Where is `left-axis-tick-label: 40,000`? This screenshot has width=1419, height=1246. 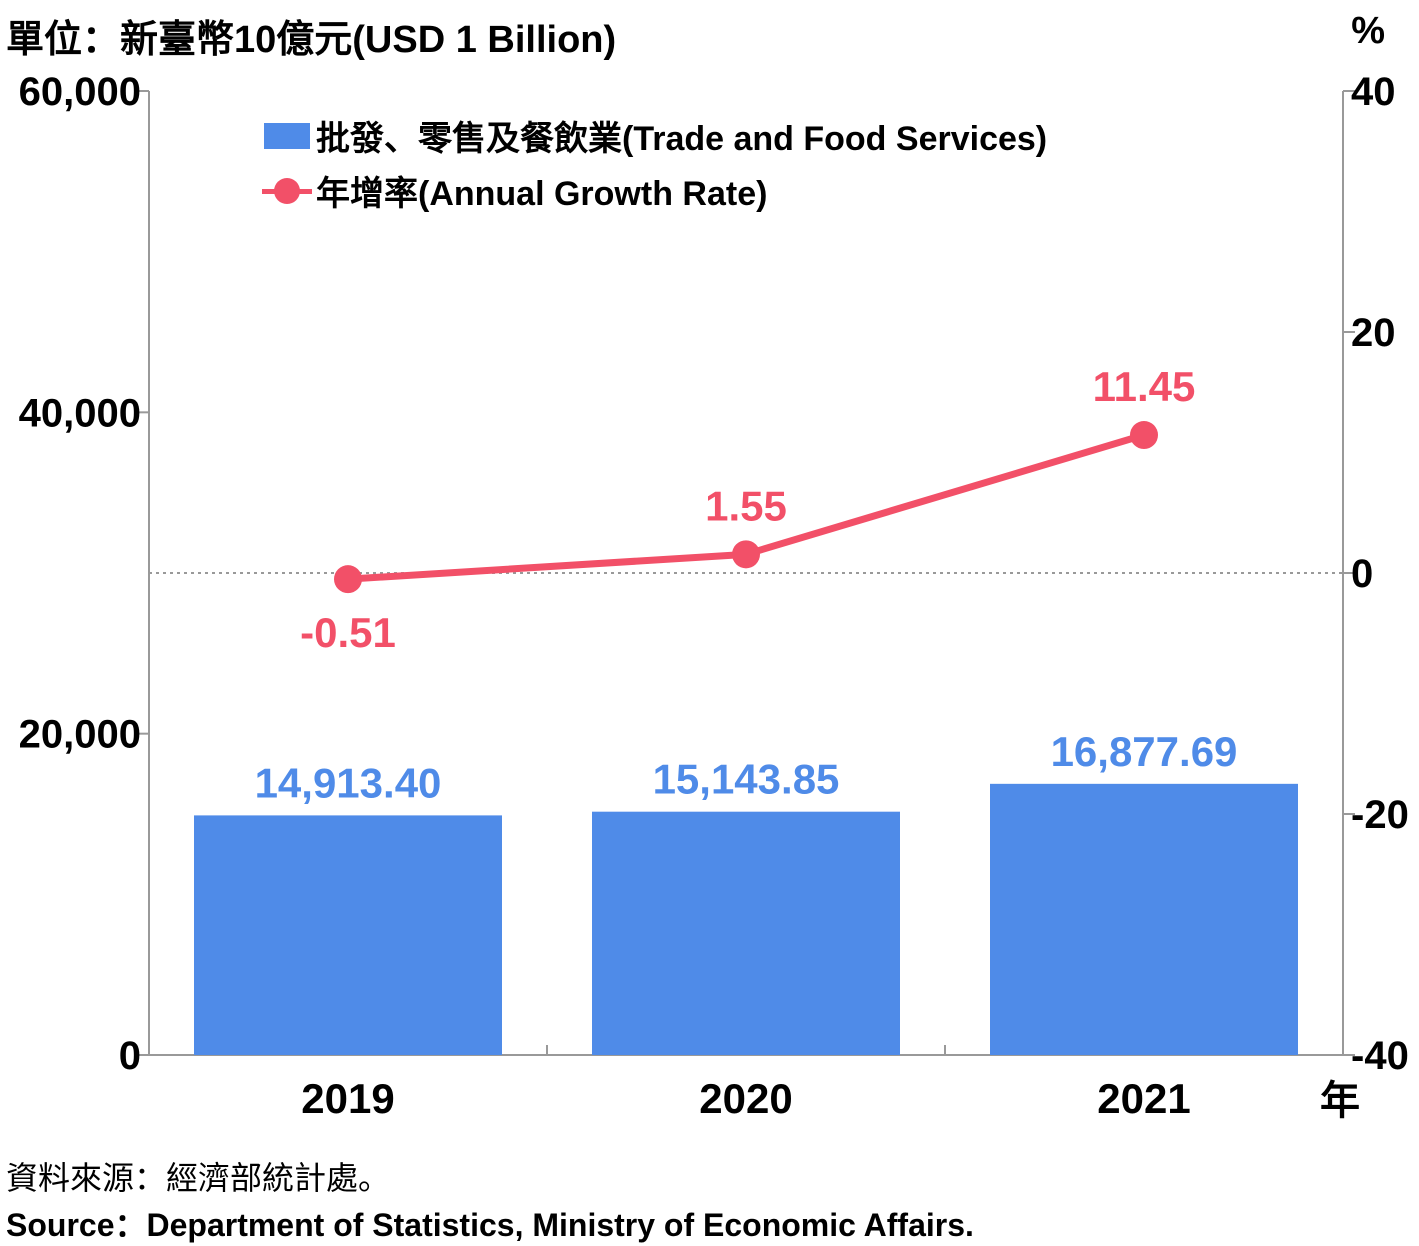 left-axis-tick-label: 40,000 is located at coordinates (80, 413).